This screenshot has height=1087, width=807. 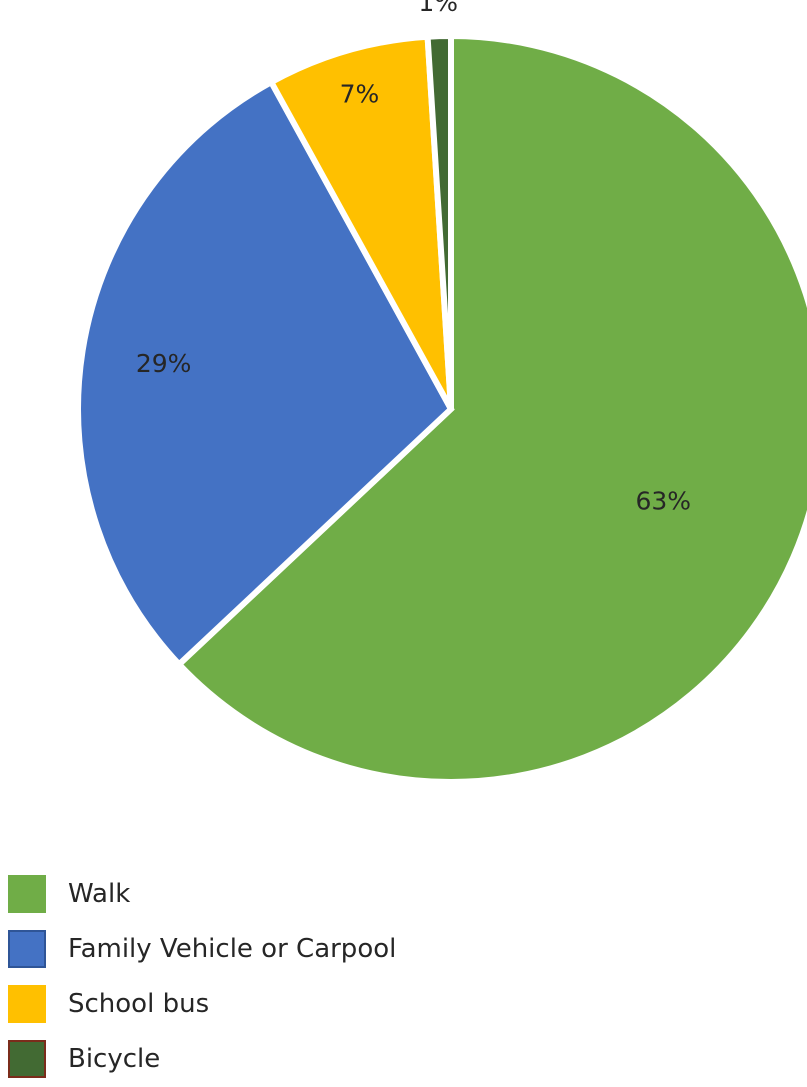 What do you see at coordinates (27, 948) in the screenshot?
I see `legend-swatch-family-vehicle-or-carpool` at bounding box center [27, 948].